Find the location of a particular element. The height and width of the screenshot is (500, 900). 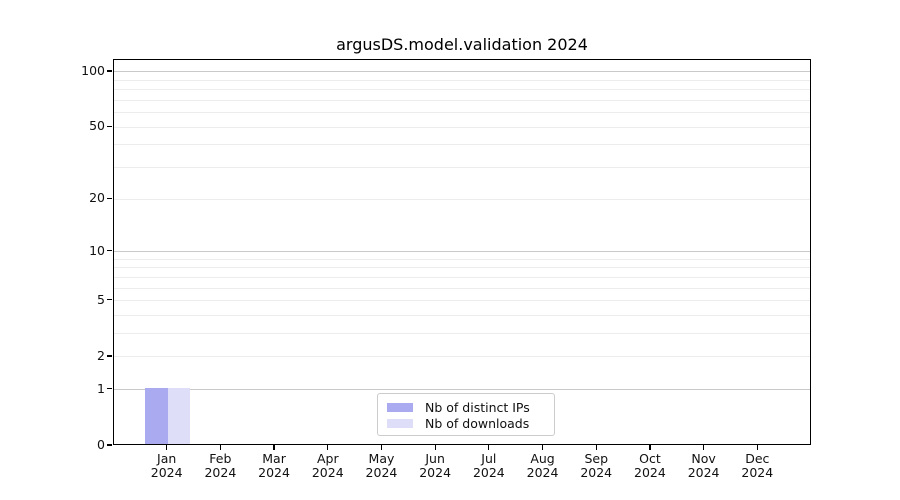

legend: Nb of distinct IPs Nb of downloads is located at coordinates (466, 414).